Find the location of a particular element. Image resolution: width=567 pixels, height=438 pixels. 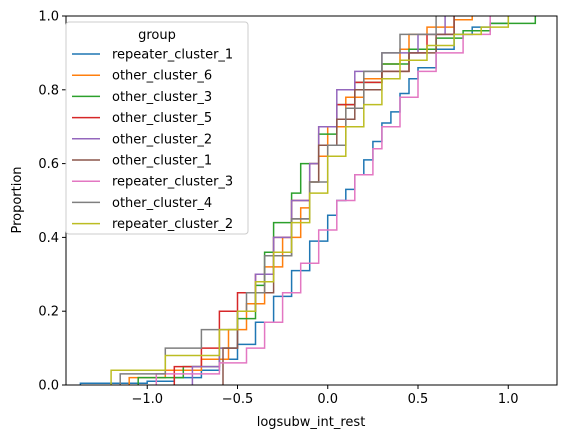

x-axis-ticks: −1.0 −0.5 0.0 0.5 1.0 is located at coordinates (325, 396).